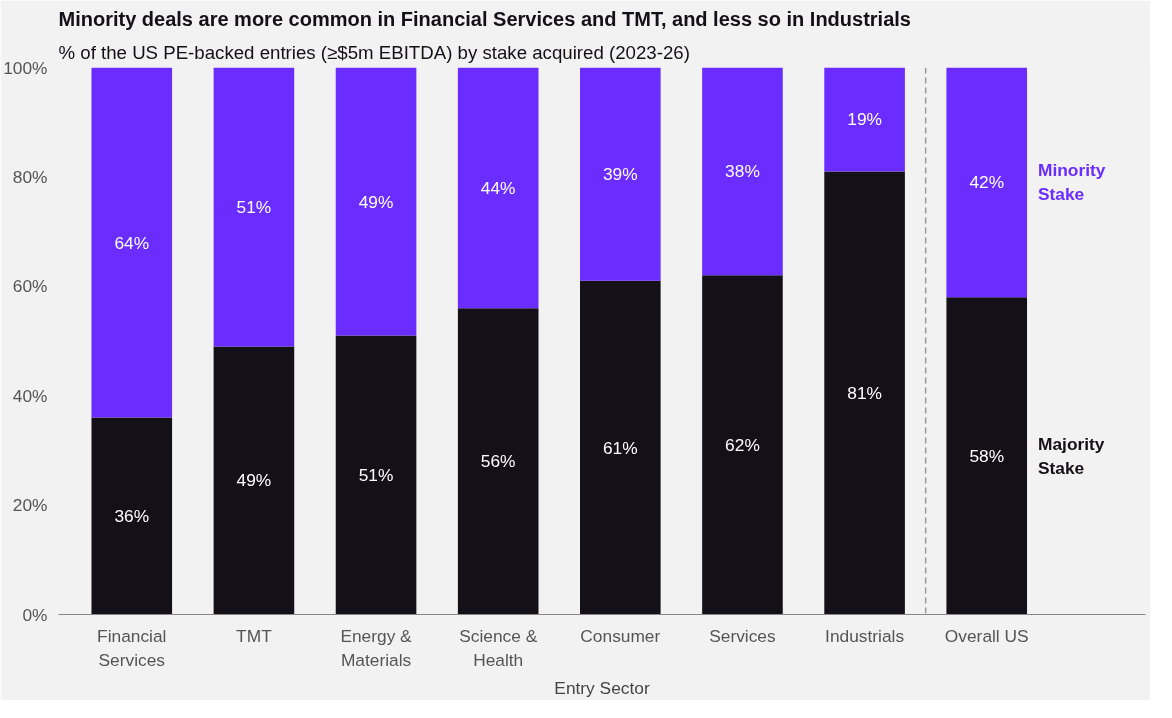  Describe the element at coordinates (374, 52) in the screenshot. I see `chart-subtitle: % of the US PE-backed entries (≥$5m EBITDA) by stake acquired (2023-26)` at that location.